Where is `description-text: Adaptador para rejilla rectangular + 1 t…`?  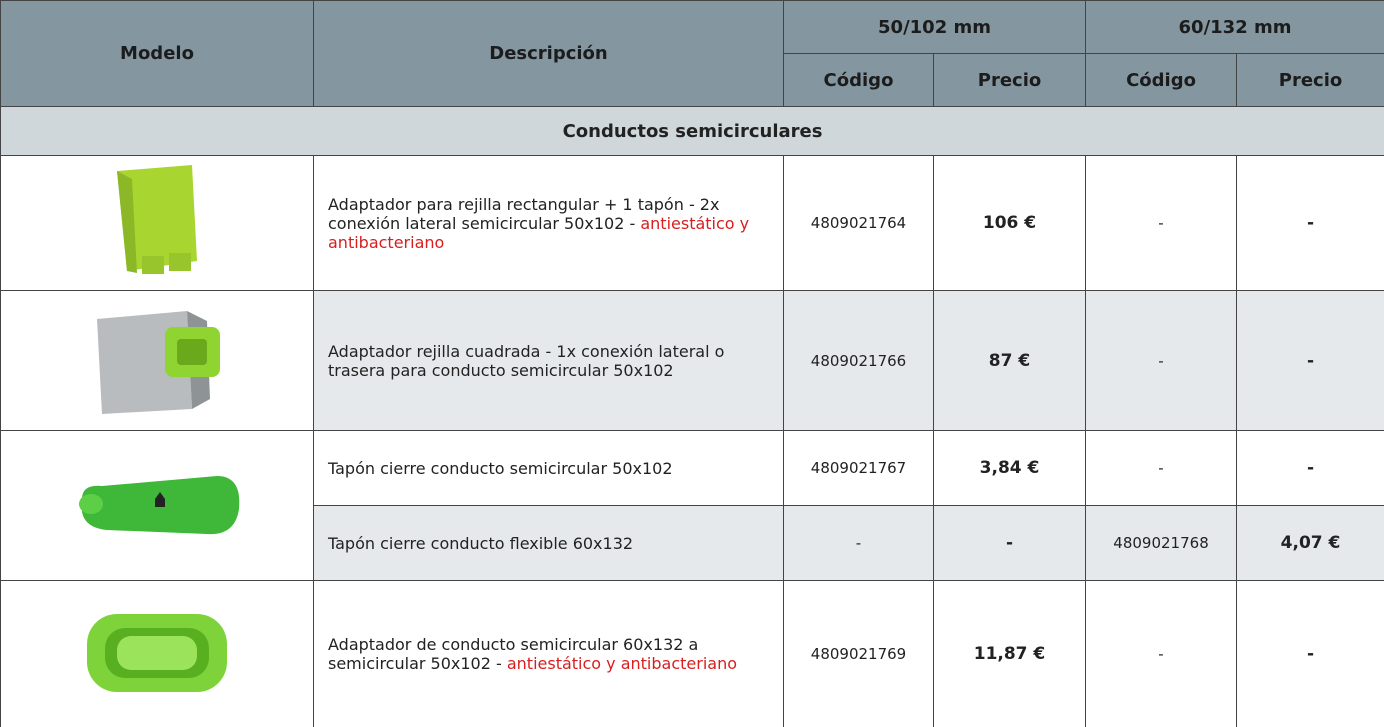 description-text: Adaptador para rejilla rectangular + 1 t… is located at coordinates (524, 213).